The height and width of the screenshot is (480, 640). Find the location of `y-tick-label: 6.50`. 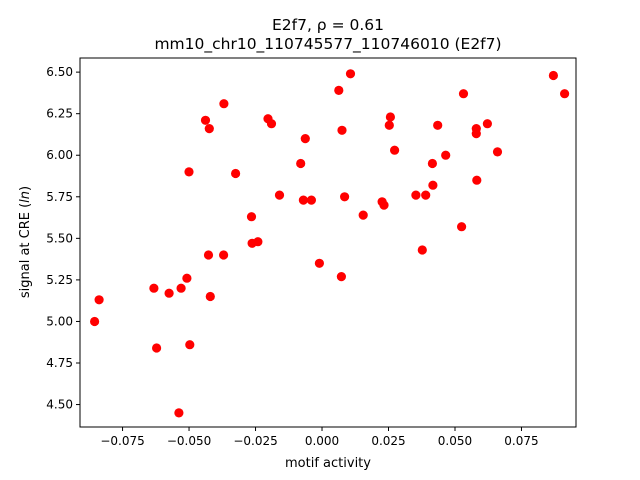

y-tick-label: 6.50 is located at coordinates (59, 72).